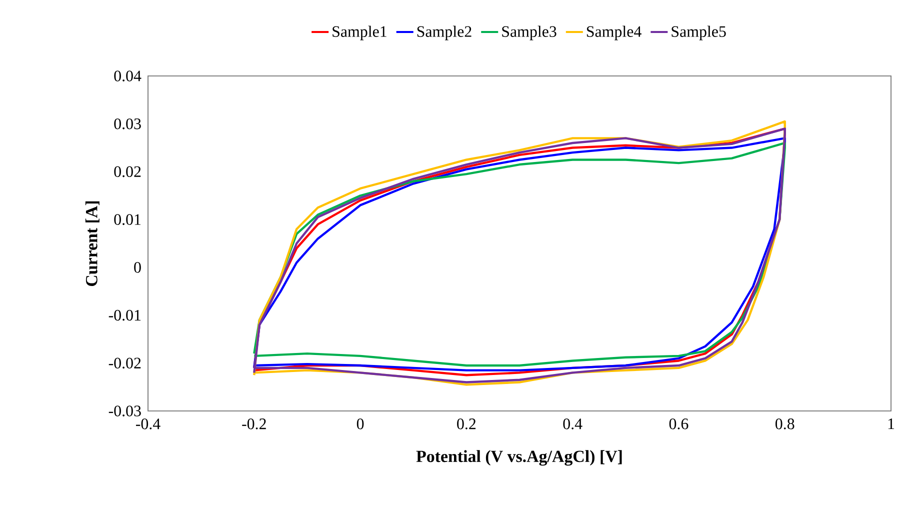 This screenshot has width=899, height=526. What do you see at coordinates (572, 424) in the screenshot?
I see `x-tick-label: 0.4` at bounding box center [572, 424].